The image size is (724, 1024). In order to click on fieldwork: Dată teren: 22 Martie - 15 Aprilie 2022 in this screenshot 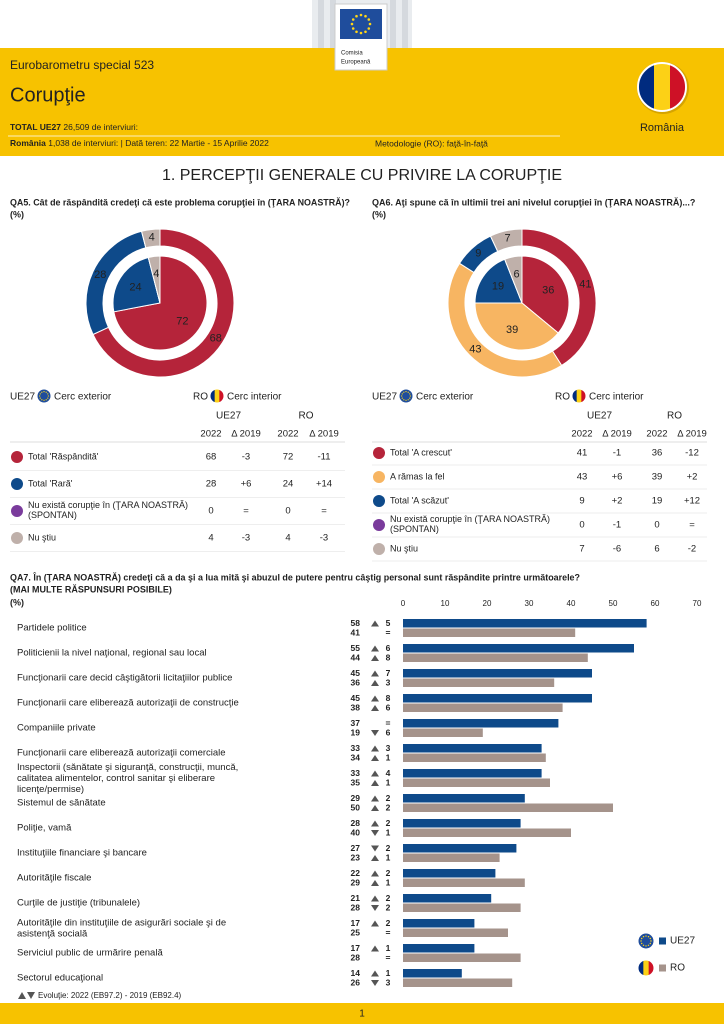, I will do `click(197, 143)`.